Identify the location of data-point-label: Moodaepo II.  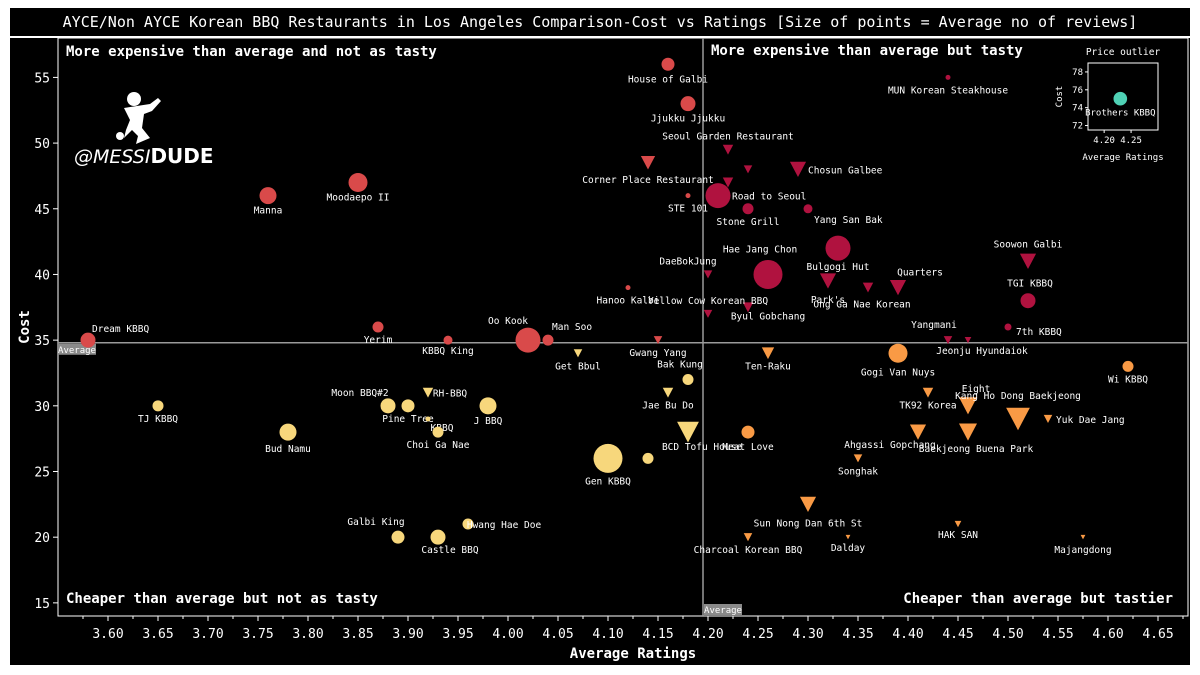
(358, 198).